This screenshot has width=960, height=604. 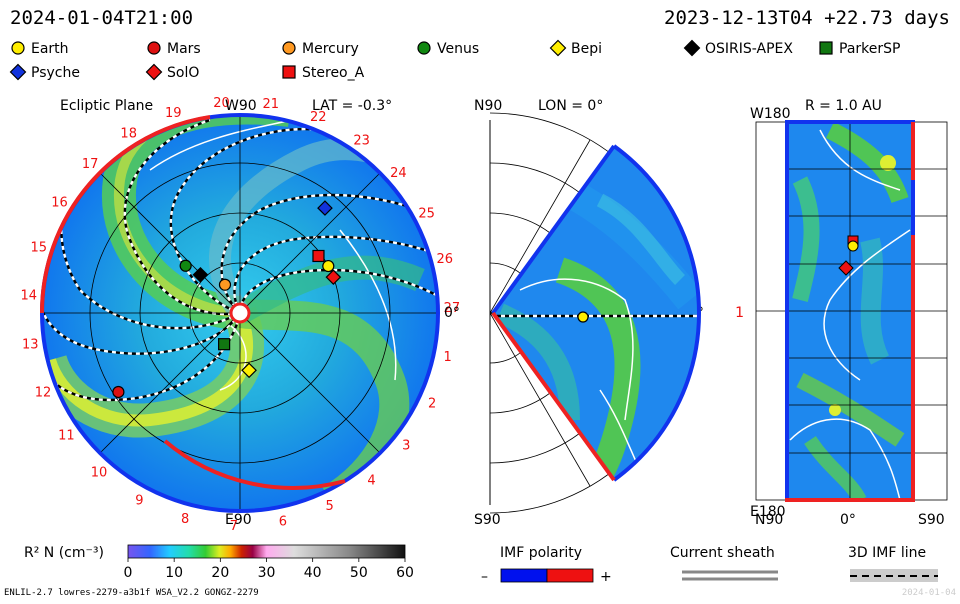 I want to click on ecliptic-tick-label: 10, so click(x=99, y=472).